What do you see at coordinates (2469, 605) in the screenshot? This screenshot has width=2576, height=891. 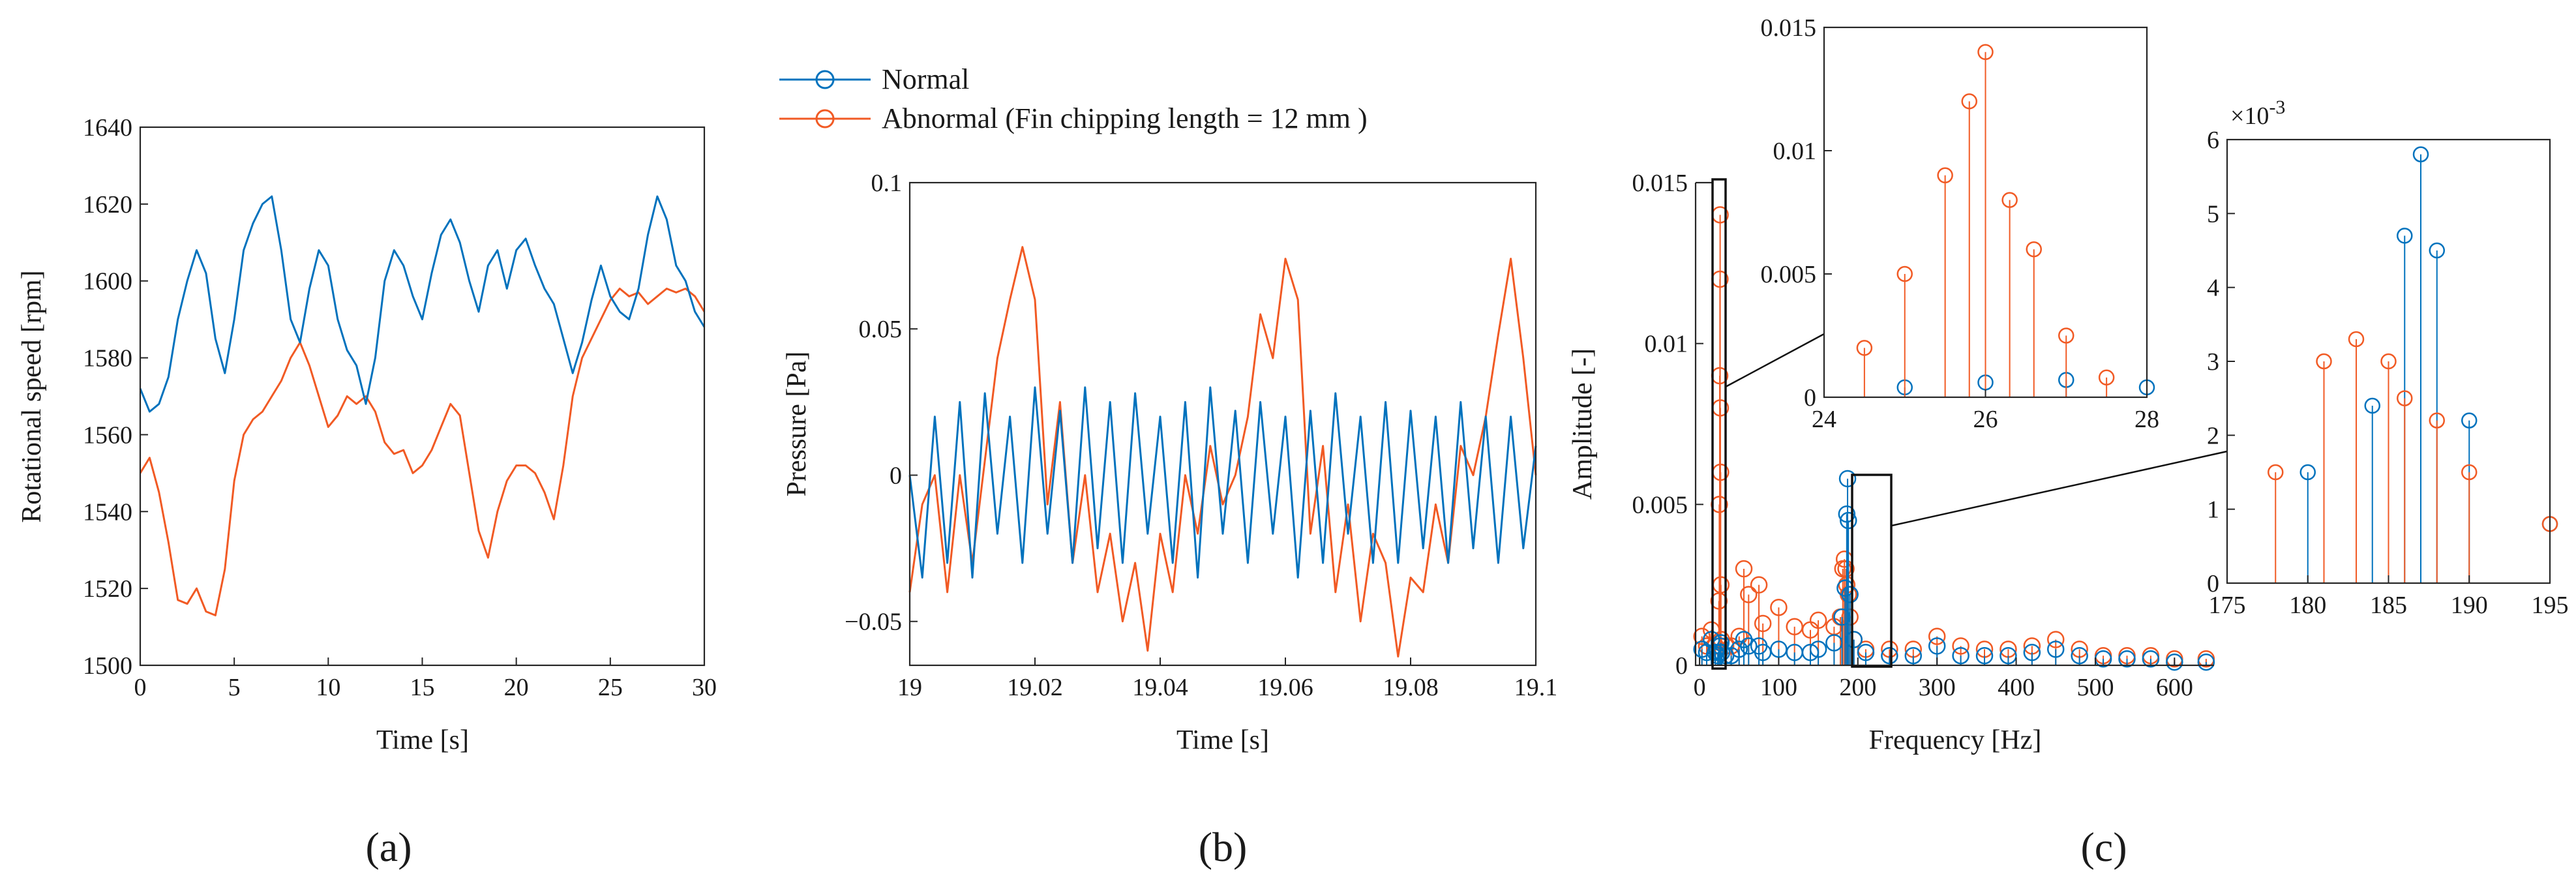 I see `inset-2-x-tick-label-3: 190` at bounding box center [2469, 605].